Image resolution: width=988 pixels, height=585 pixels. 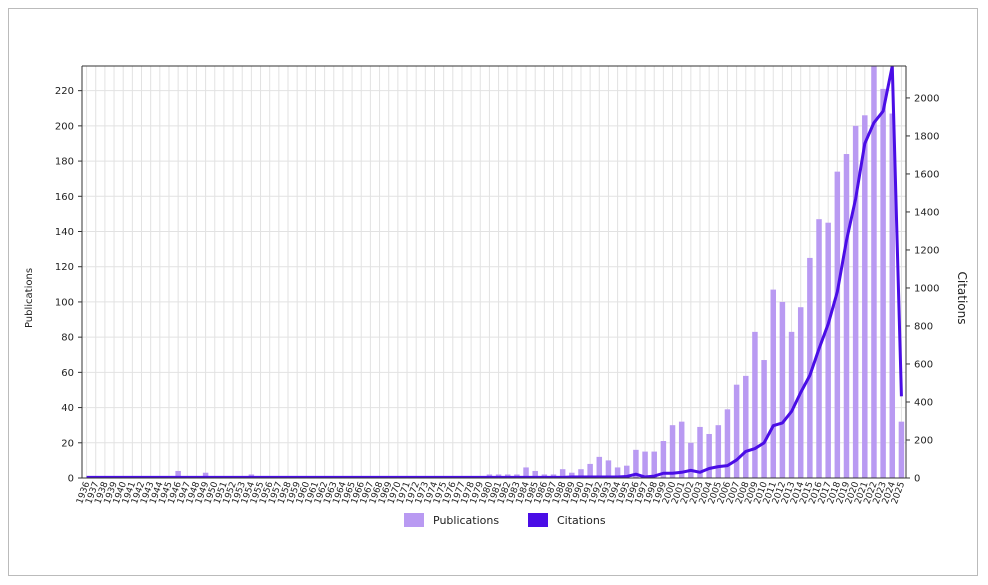 I want to click on y2-axis-label: Citations, so click(x=962, y=297).